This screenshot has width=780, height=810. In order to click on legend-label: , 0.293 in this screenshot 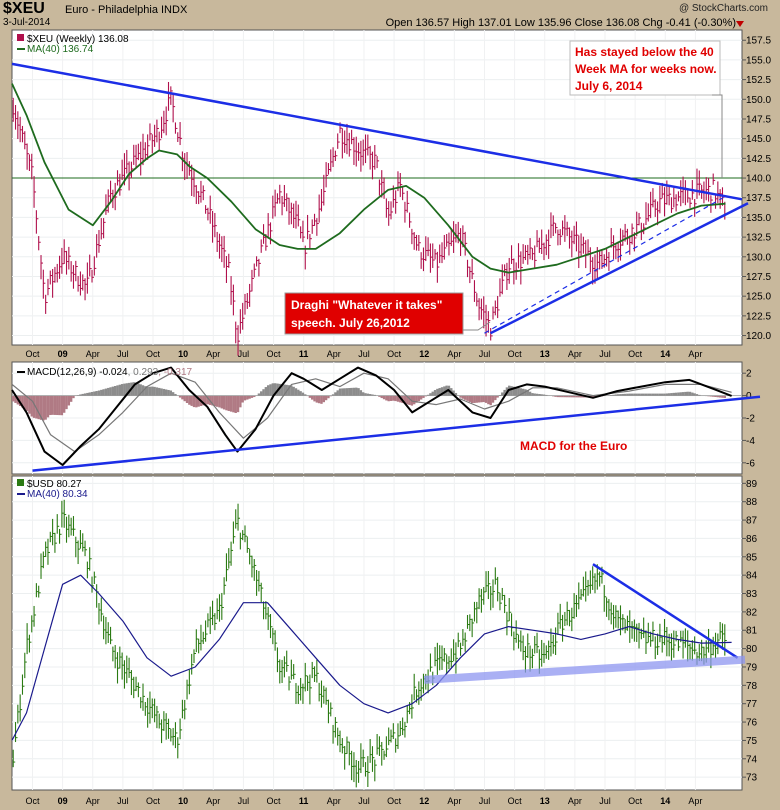, I will do `click(143, 372)`.